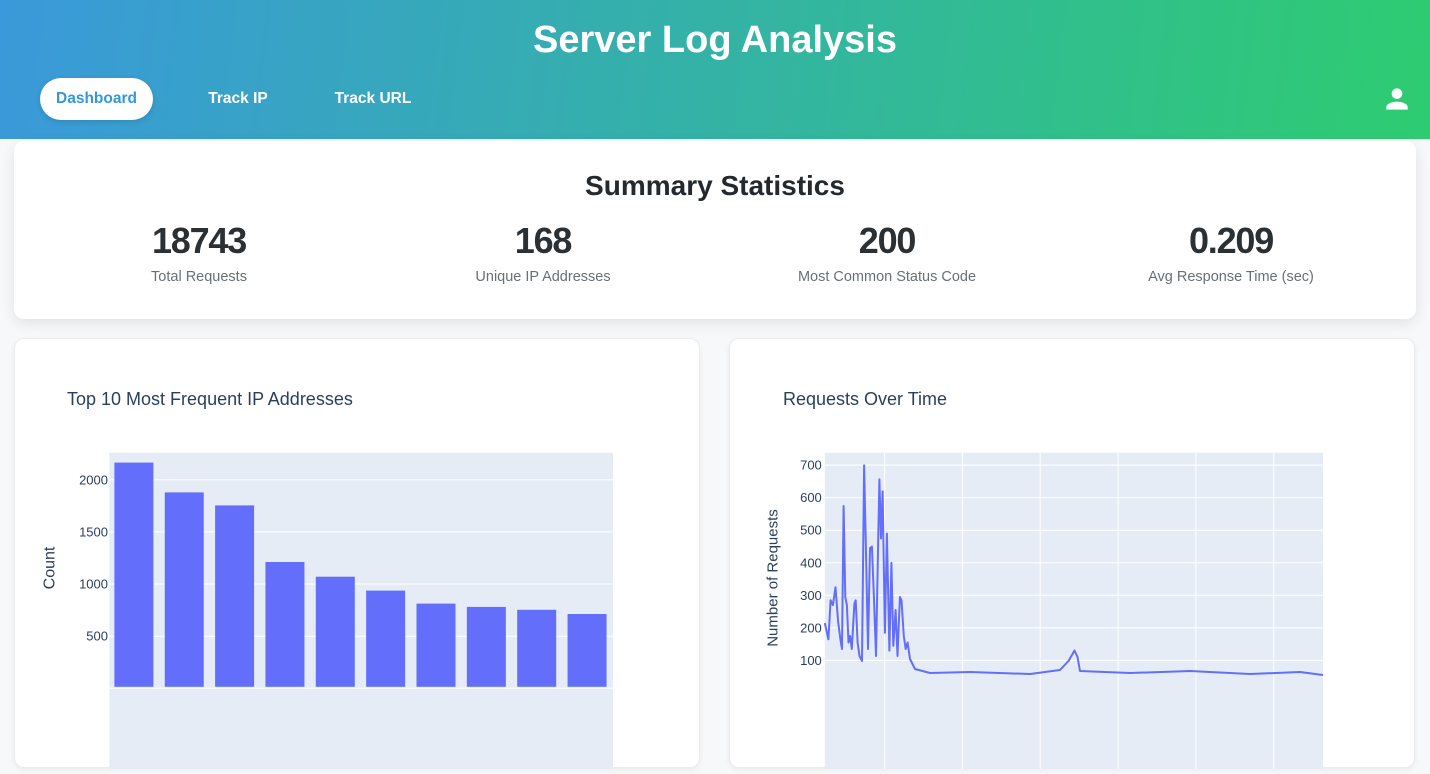  What do you see at coordinates (865, 399) in the screenshot?
I see `svg-text: Requests Over Time` at bounding box center [865, 399].